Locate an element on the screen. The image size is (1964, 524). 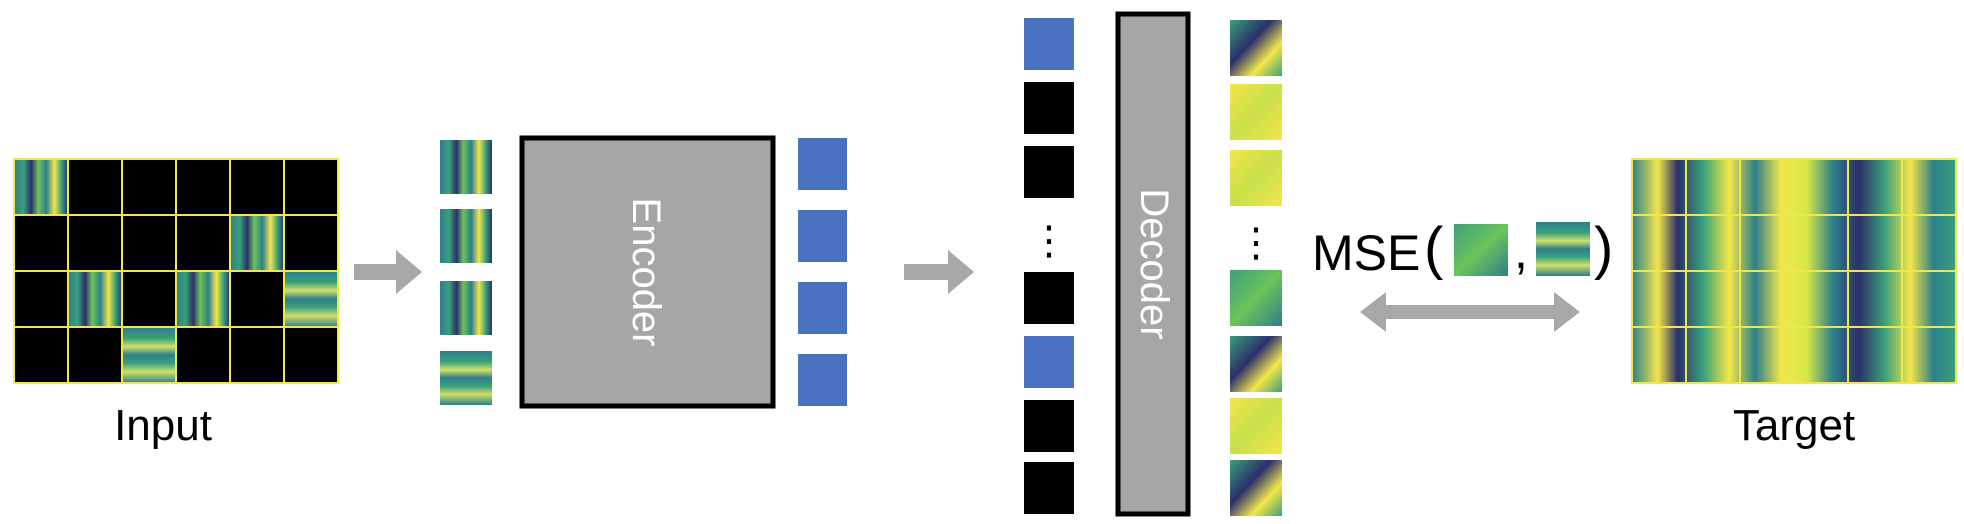
encoder-block: Encoder is located at coordinates (647, 272).